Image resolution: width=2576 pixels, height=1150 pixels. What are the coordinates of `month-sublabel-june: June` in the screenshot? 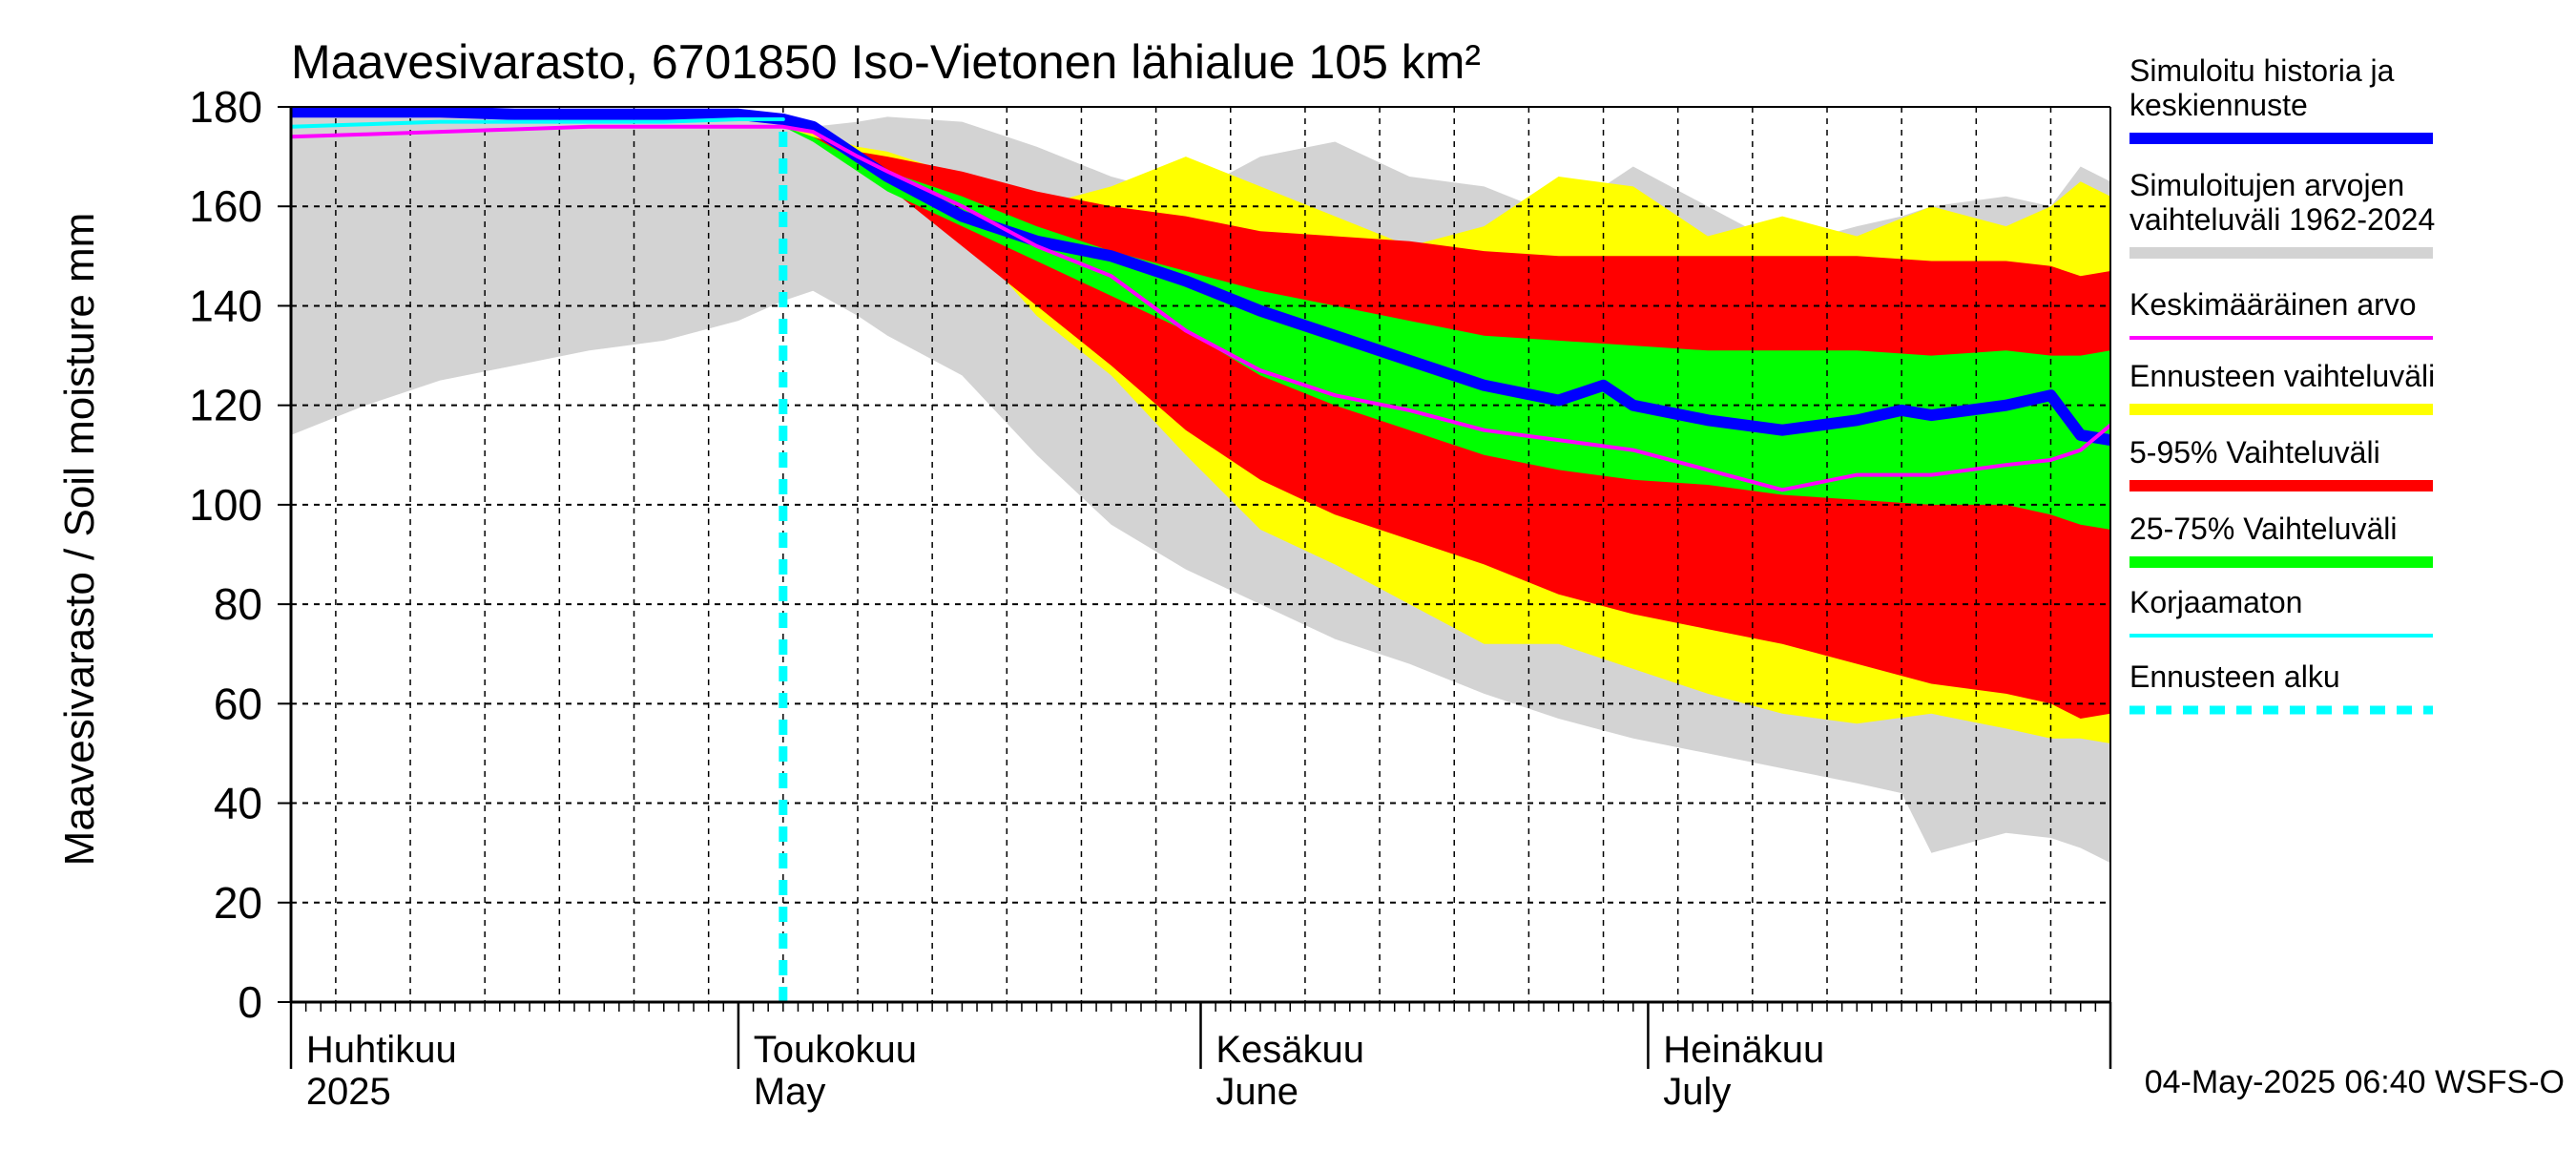 It's located at (1256, 1092).